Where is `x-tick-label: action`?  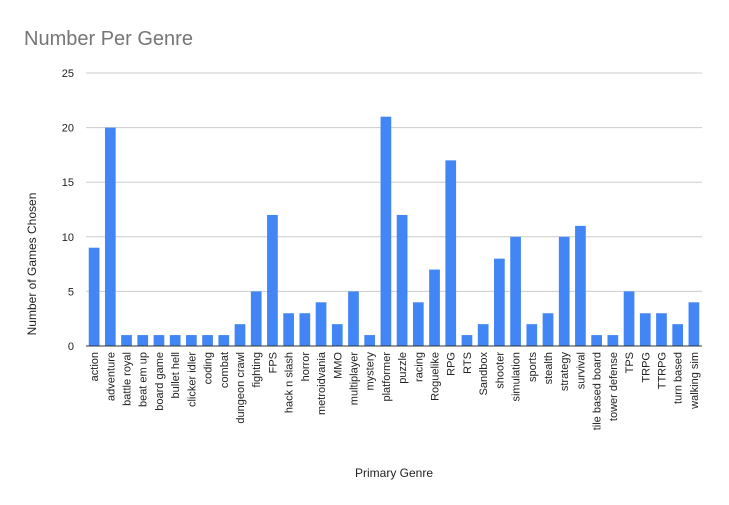
x-tick-label: action is located at coordinates (95, 366).